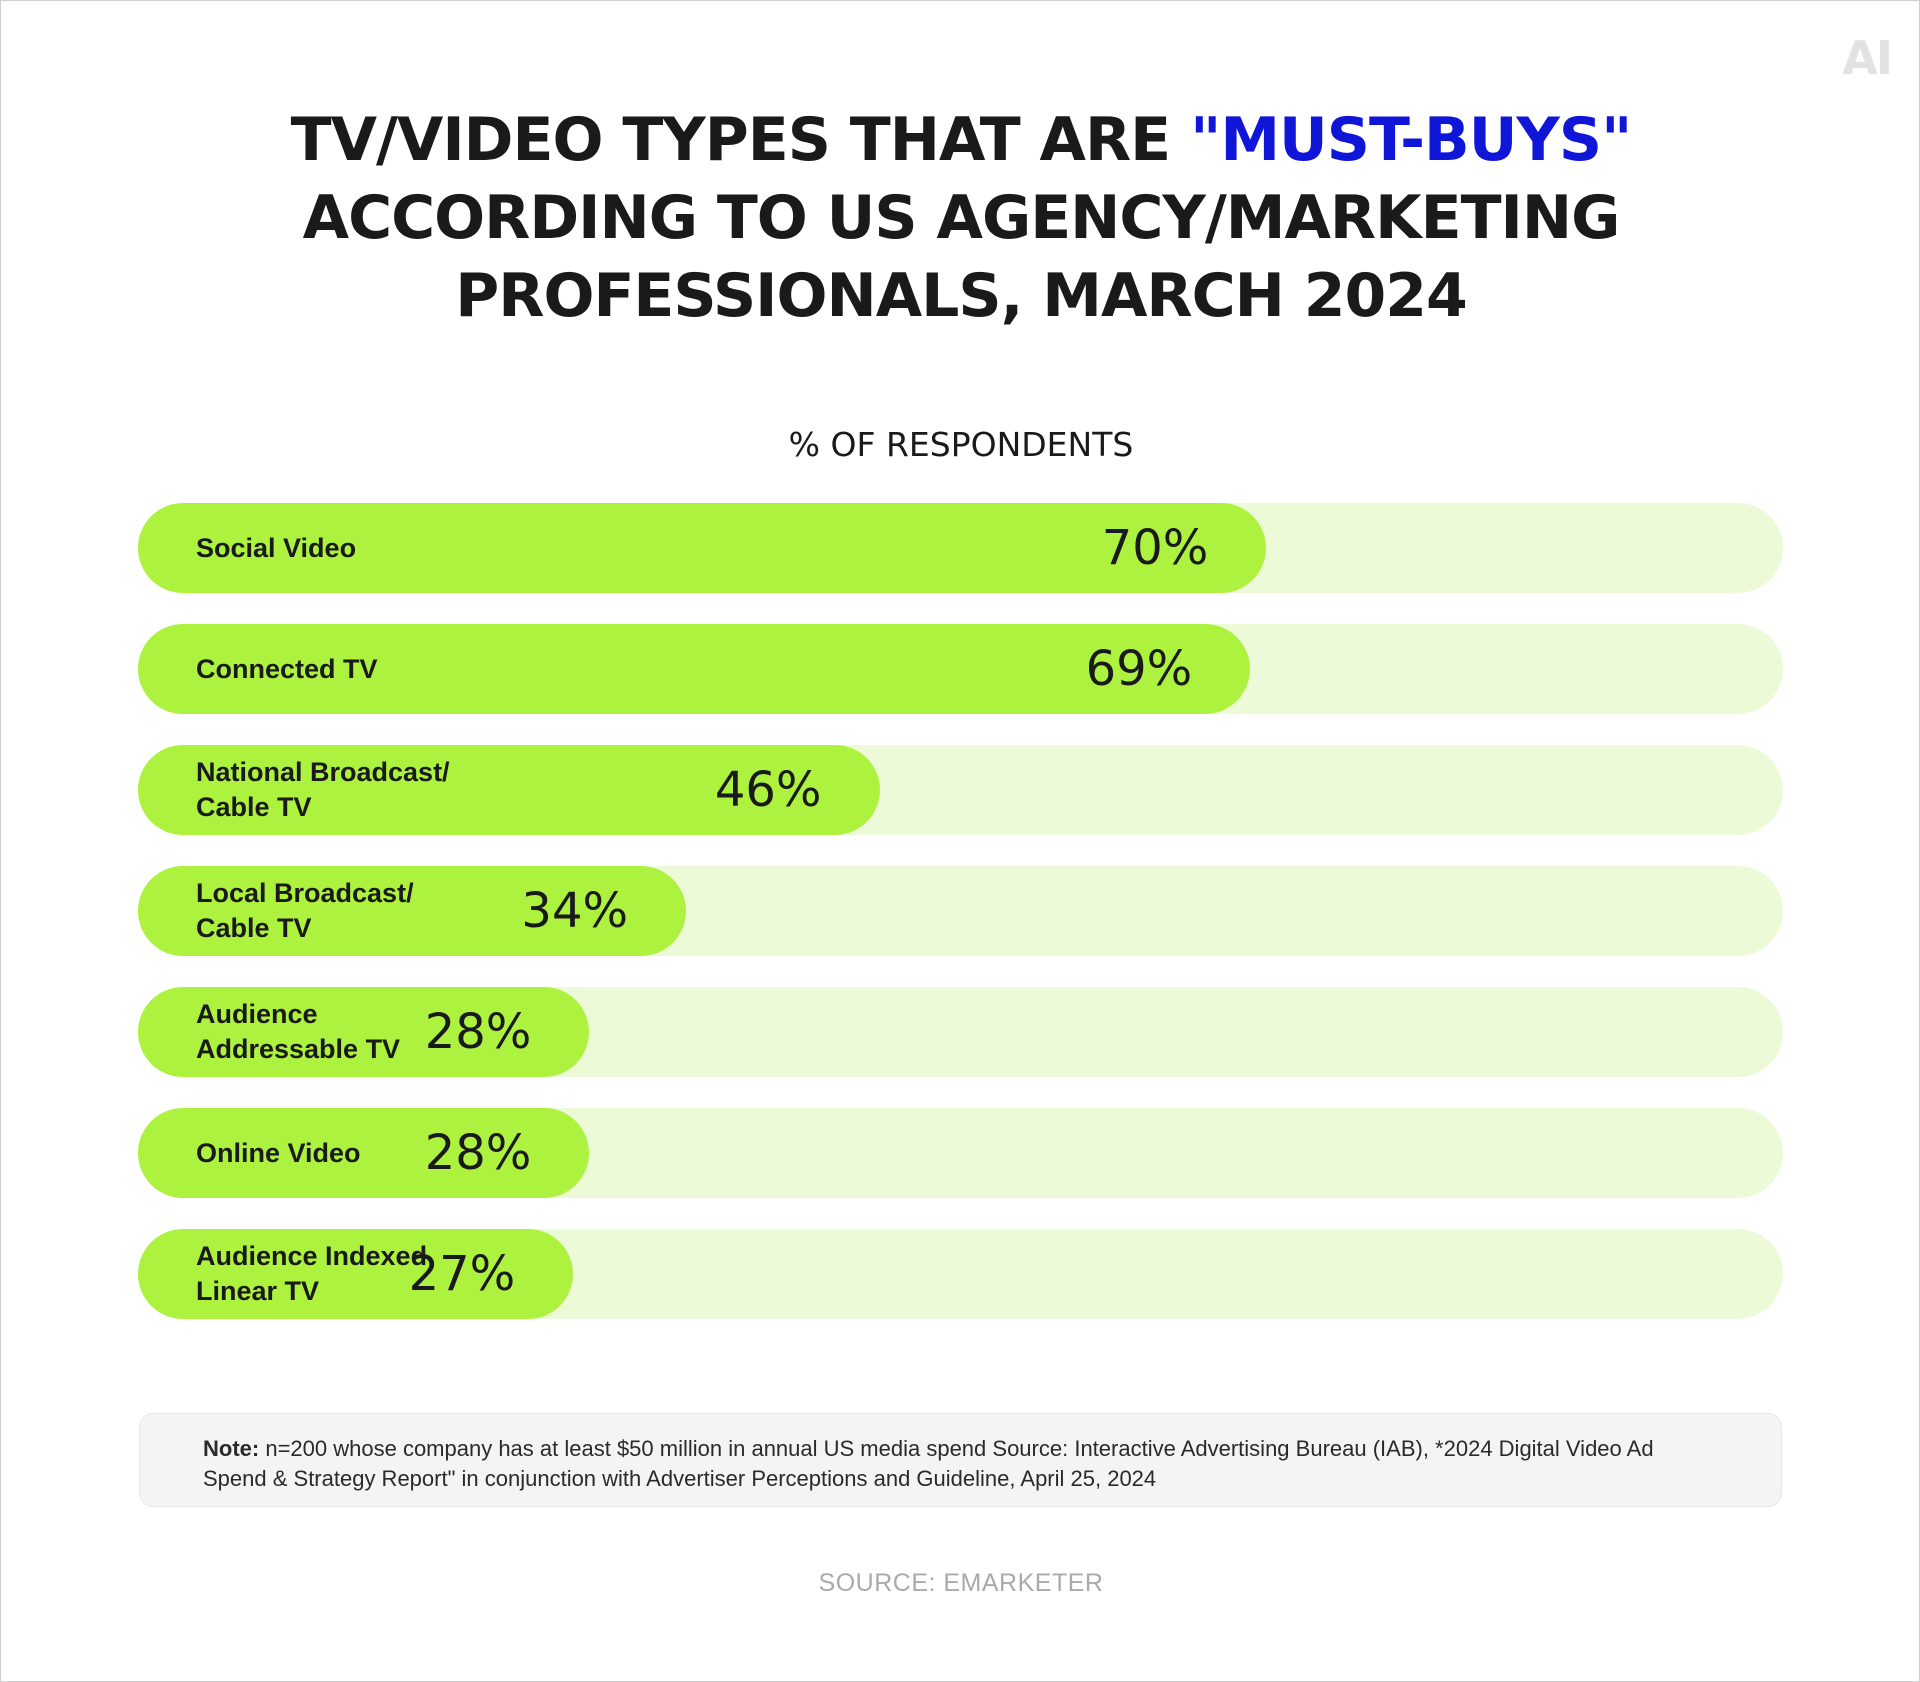 Image resolution: width=1920 pixels, height=1682 pixels. What do you see at coordinates (960, 1032) in the screenshot?
I see `bar-track: Audience Addressable TV 28%` at bounding box center [960, 1032].